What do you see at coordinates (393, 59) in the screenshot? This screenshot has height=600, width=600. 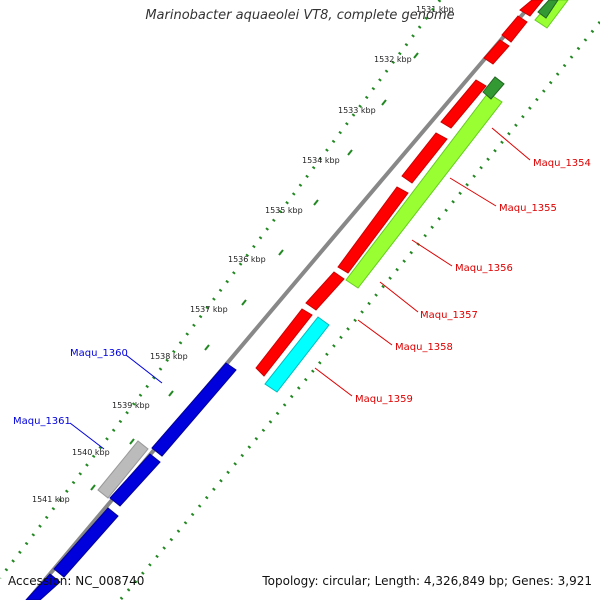 I see `tick-label: 1532 kbp` at bounding box center [393, 59].